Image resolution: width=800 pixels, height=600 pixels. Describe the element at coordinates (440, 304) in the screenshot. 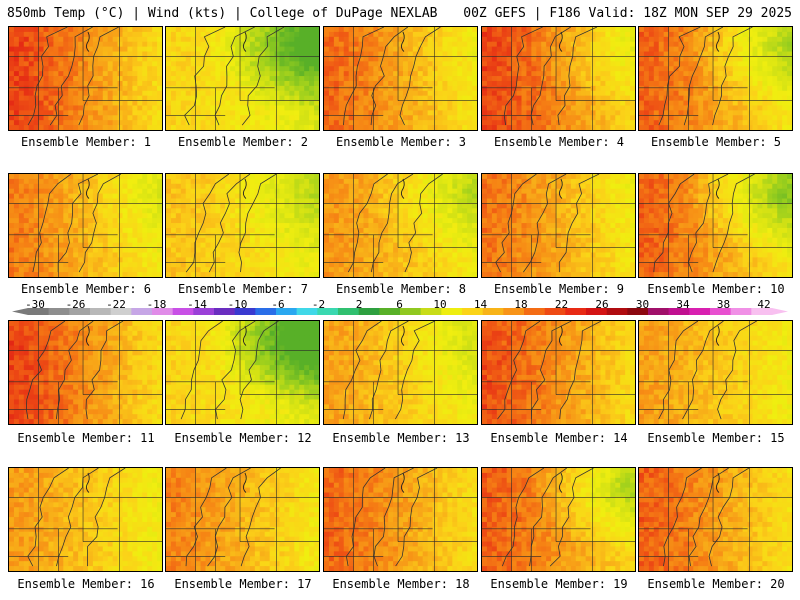

I see `colorbar-tick-label: 10` at that location.